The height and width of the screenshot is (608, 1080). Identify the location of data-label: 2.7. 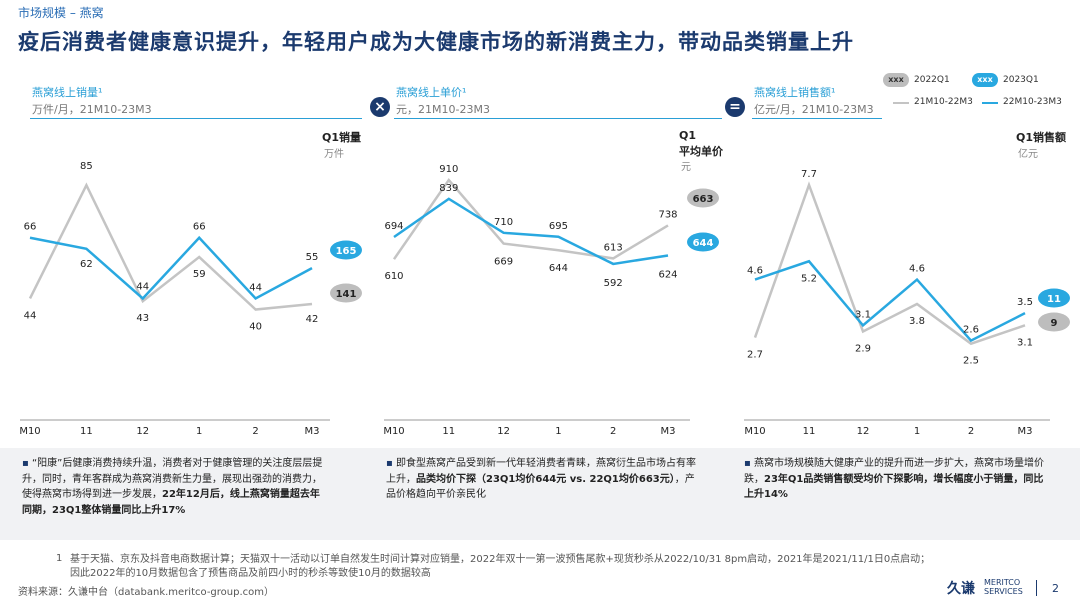
(755, 355).